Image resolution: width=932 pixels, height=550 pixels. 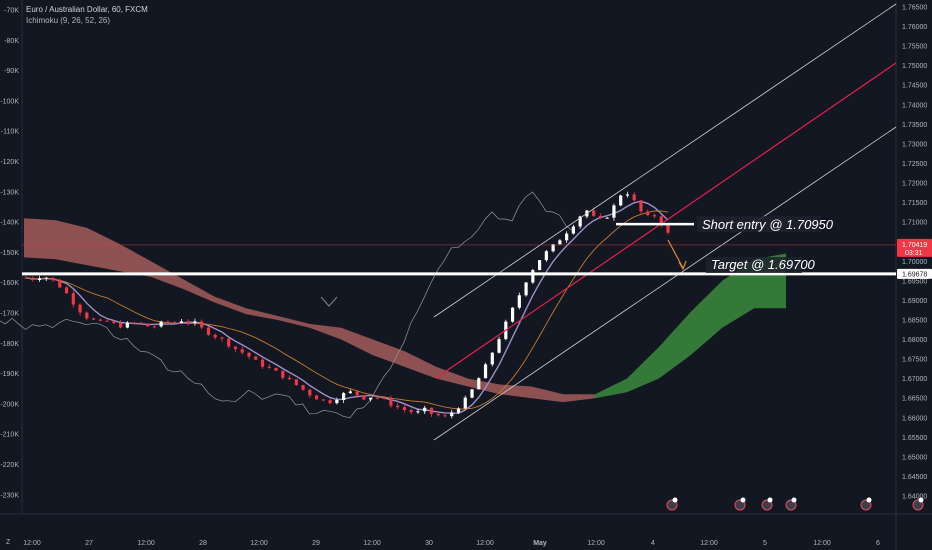 I want to click on time-tick-label: 4, so click(x=653, y=543).